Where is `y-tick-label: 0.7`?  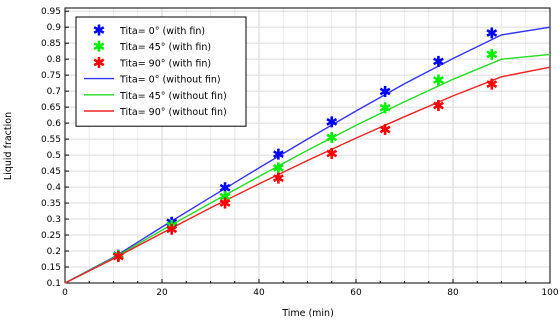 y-tick-label: 0.7 is located at coordinates (54, 92).